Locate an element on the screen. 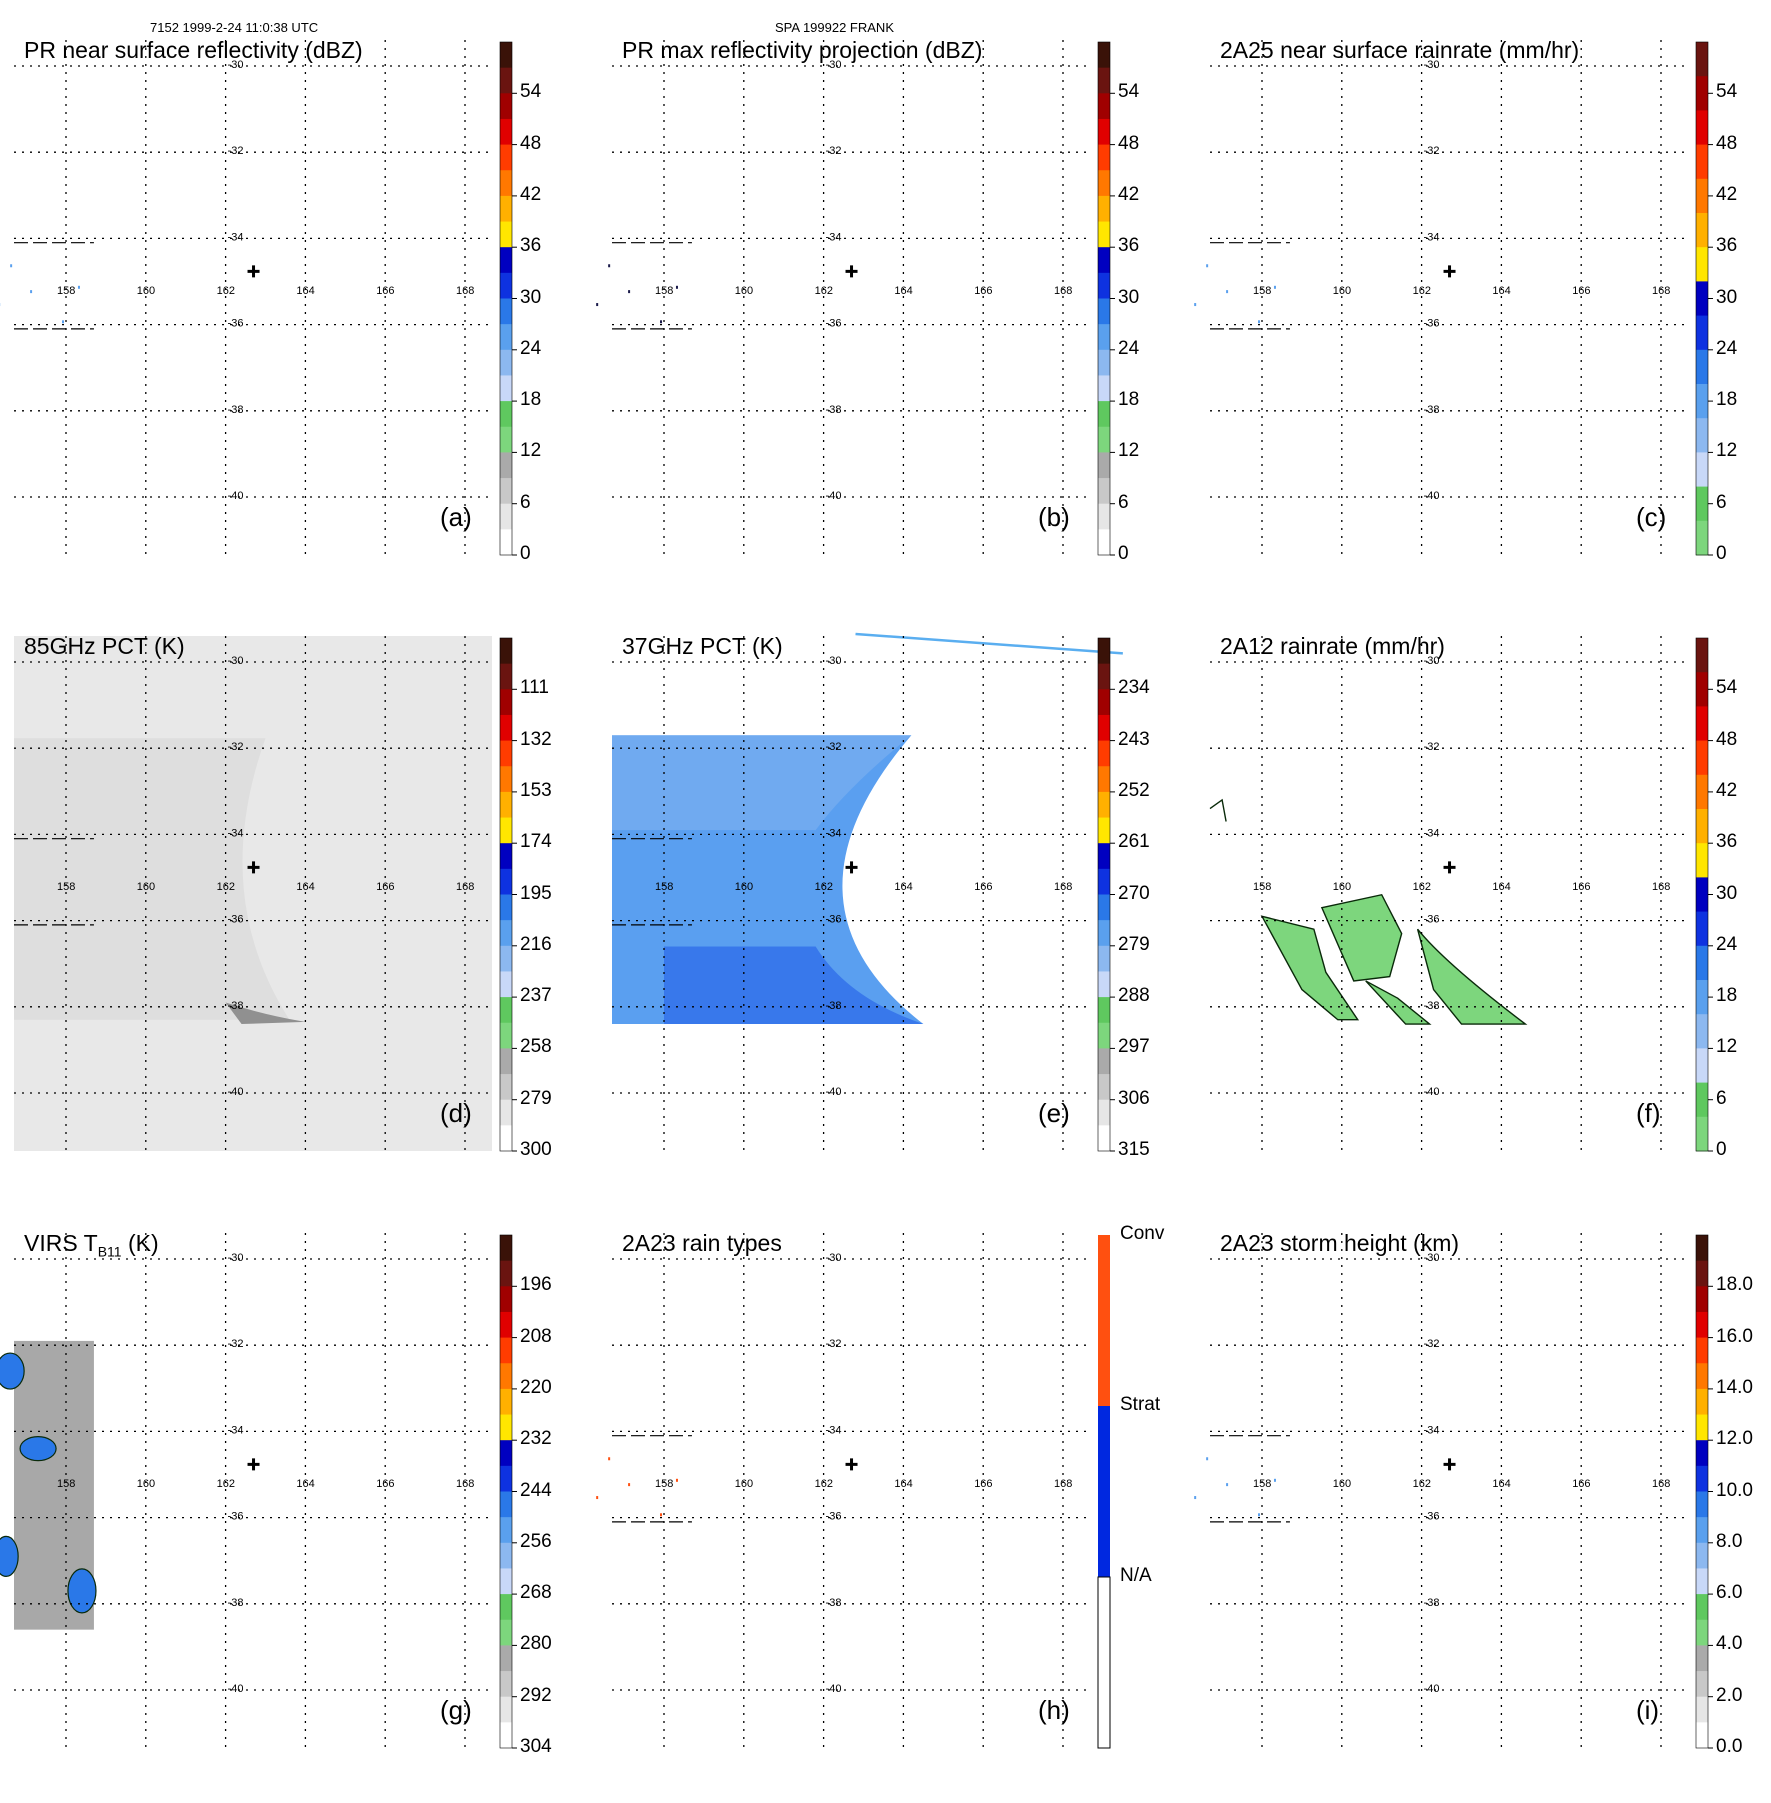  colorbar-label: 220 is located at coordinates (536, 1388).